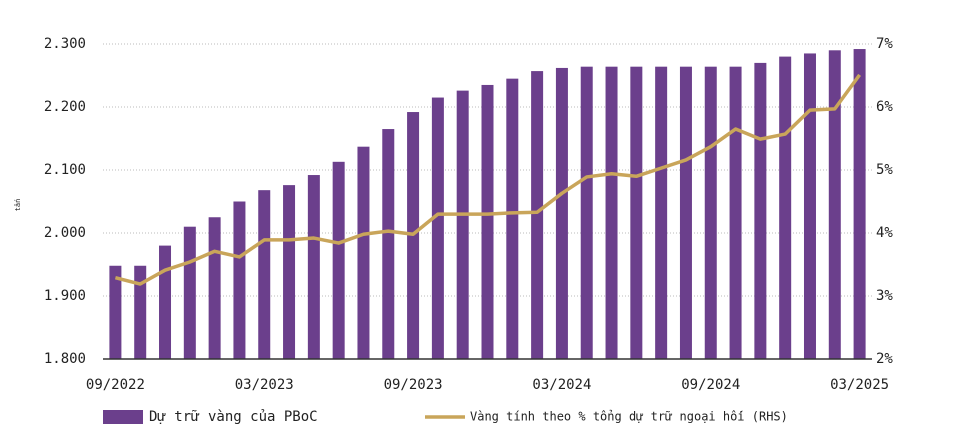 This screenshot has width=958, height=441. I want to click on y-axis-label: tấn, so click(18, 205).